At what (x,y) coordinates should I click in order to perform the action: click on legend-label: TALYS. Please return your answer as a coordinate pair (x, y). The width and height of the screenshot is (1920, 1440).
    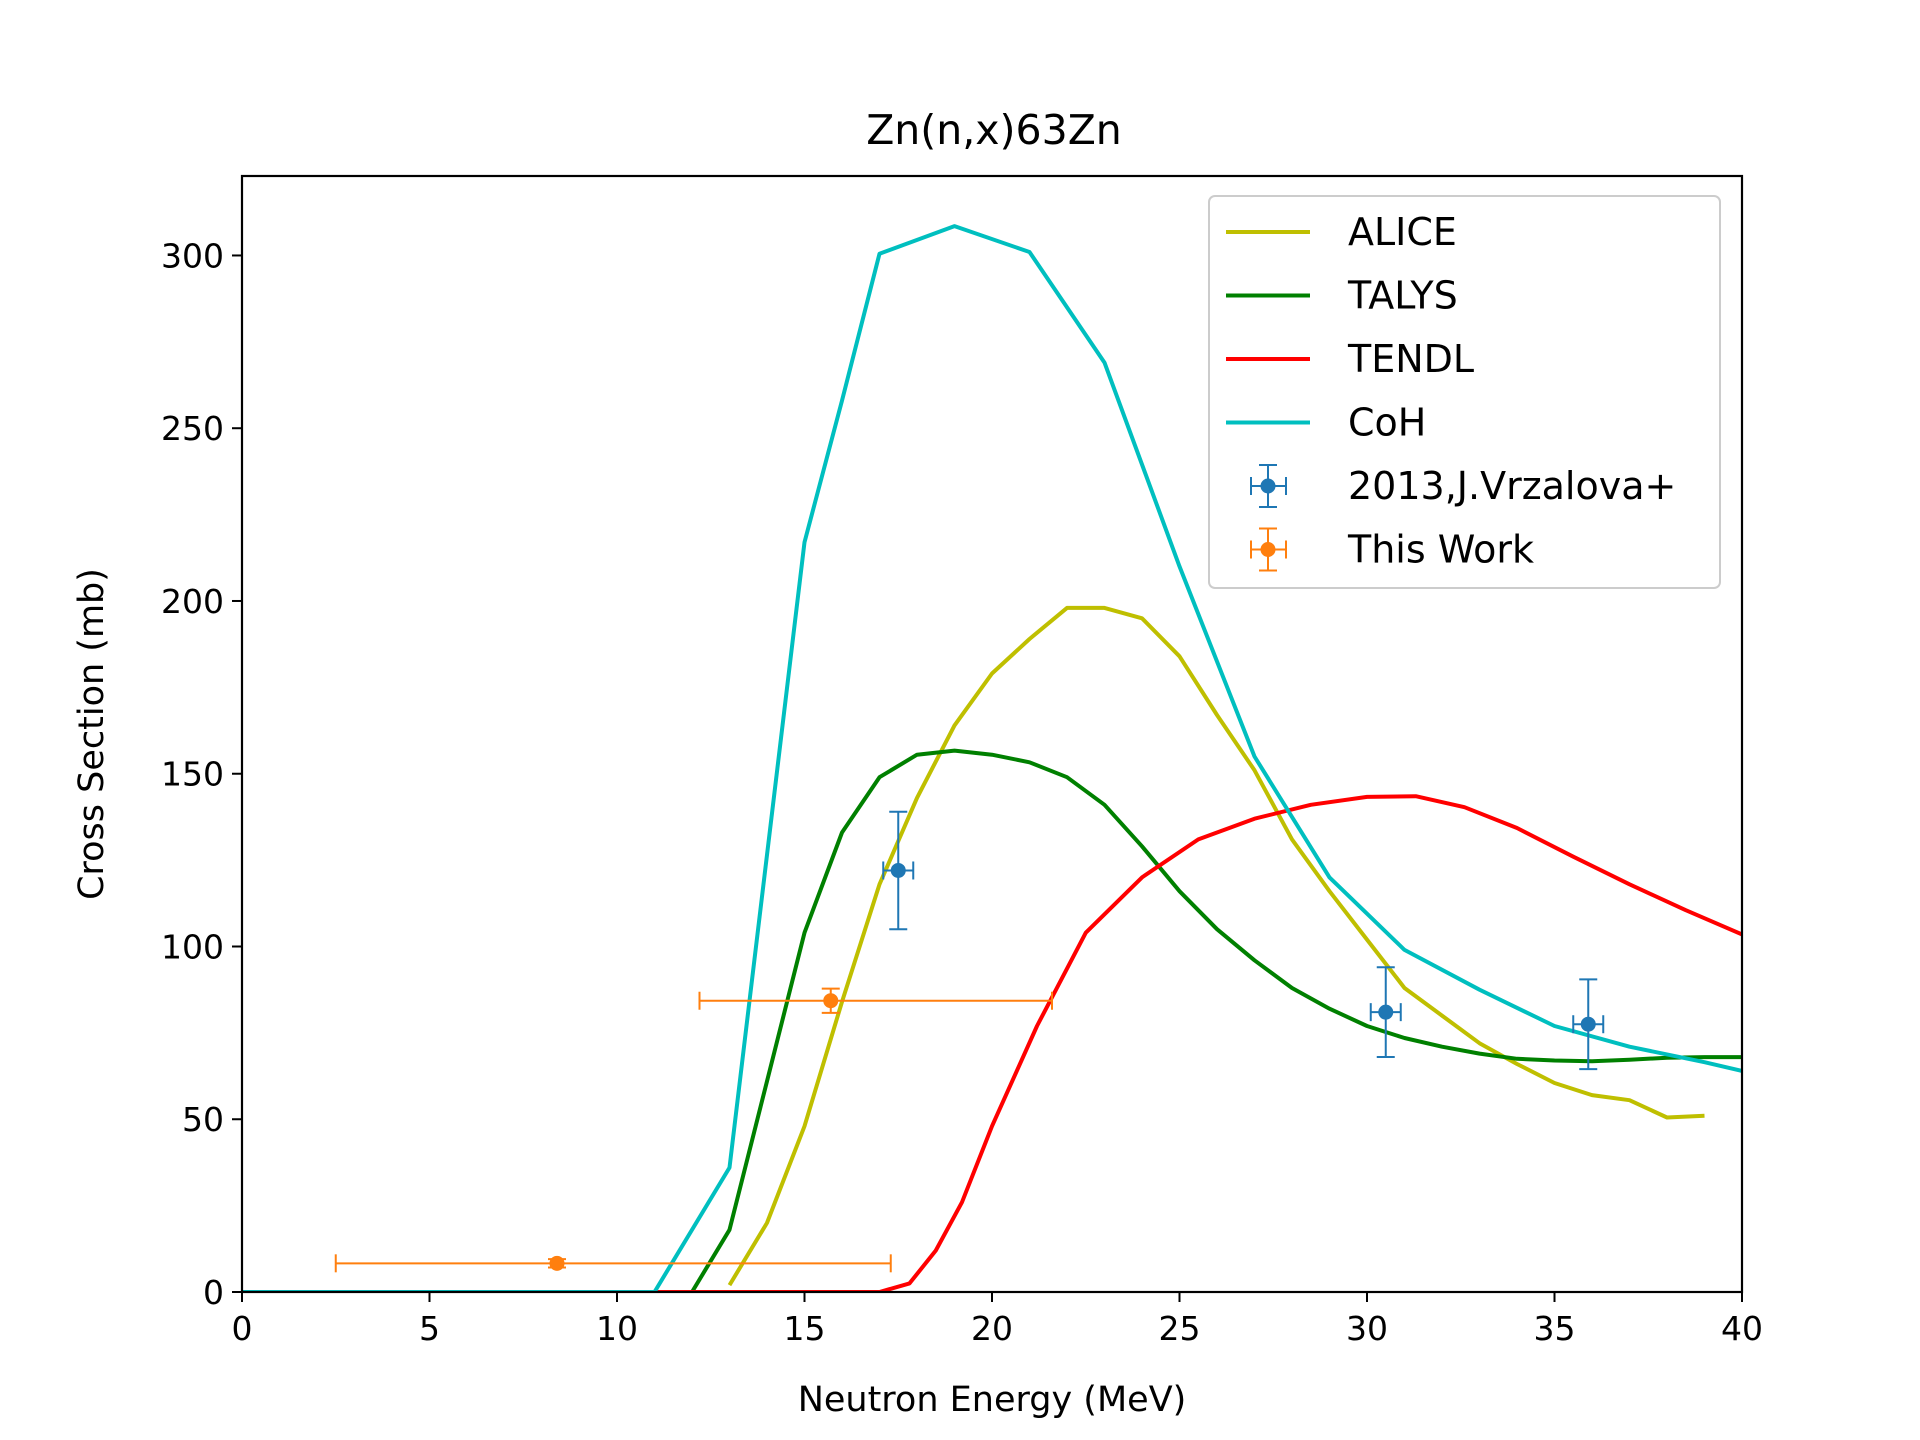
    Looking at the image, I should click on (1402, 296).